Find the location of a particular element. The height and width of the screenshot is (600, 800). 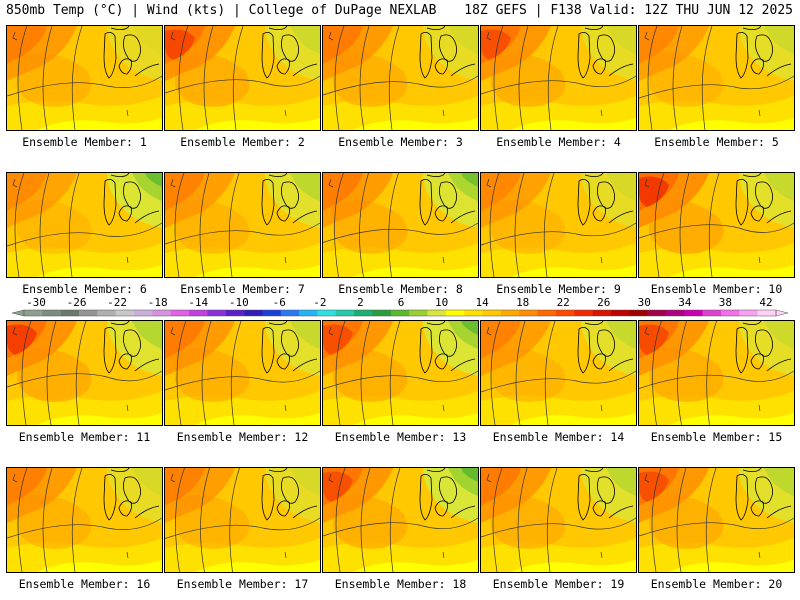

colorbar-tick-label: -30 is located at coordinates (36, 302).